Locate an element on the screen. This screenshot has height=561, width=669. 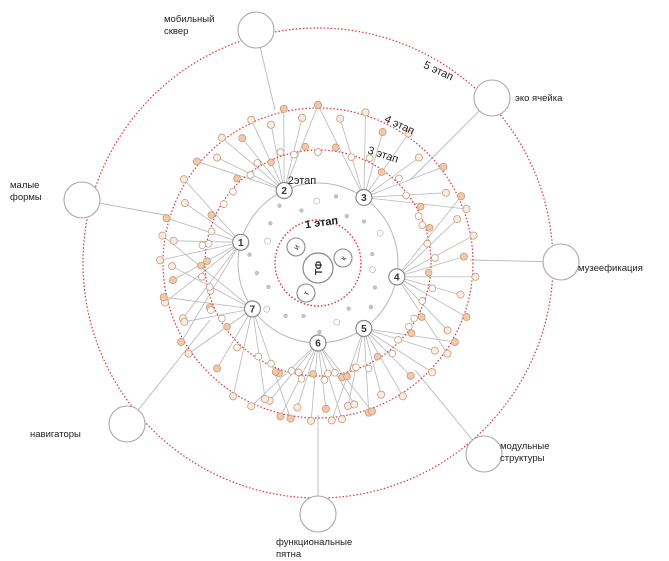
core-cluster: ТФ и к т is located at coordinates (319, 270).